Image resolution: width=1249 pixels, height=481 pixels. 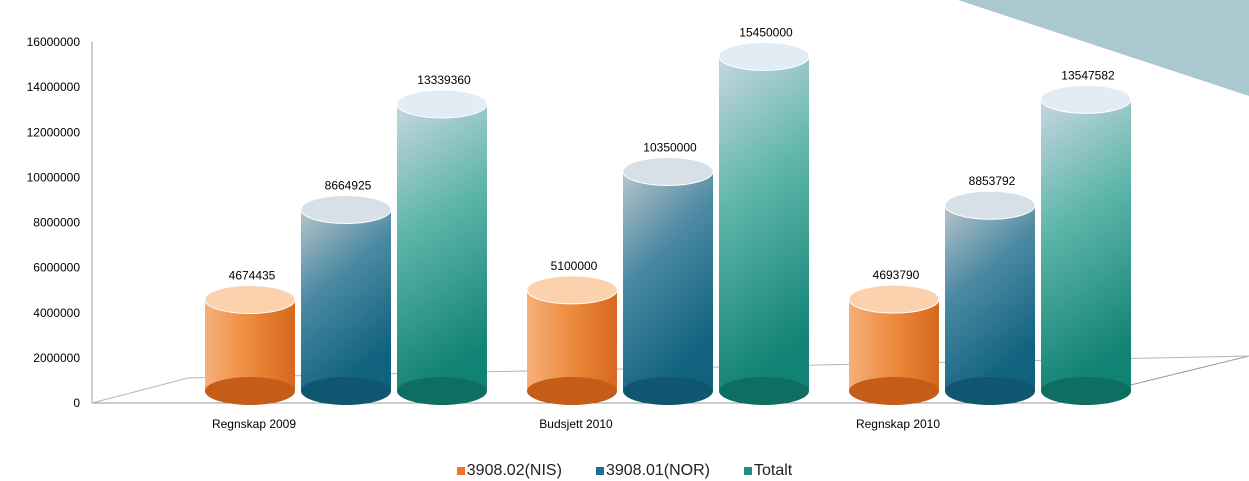 I want to click on legend-label: 3908.01(NOR), so click(x=657, y=470).